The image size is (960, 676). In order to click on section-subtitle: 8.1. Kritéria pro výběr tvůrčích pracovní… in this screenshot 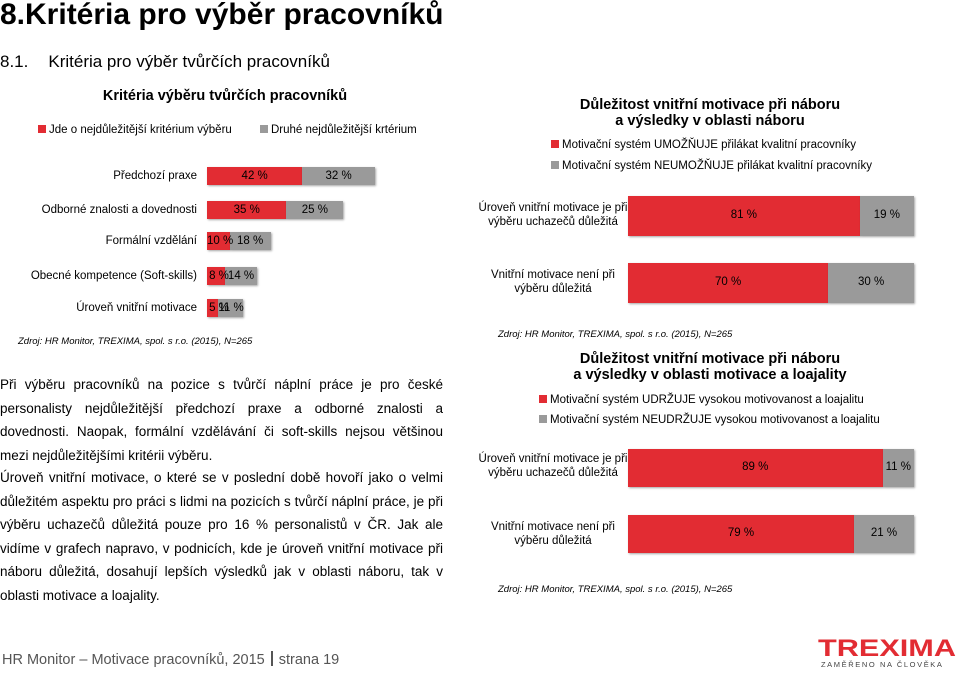, I will do `click(165, 62)`.